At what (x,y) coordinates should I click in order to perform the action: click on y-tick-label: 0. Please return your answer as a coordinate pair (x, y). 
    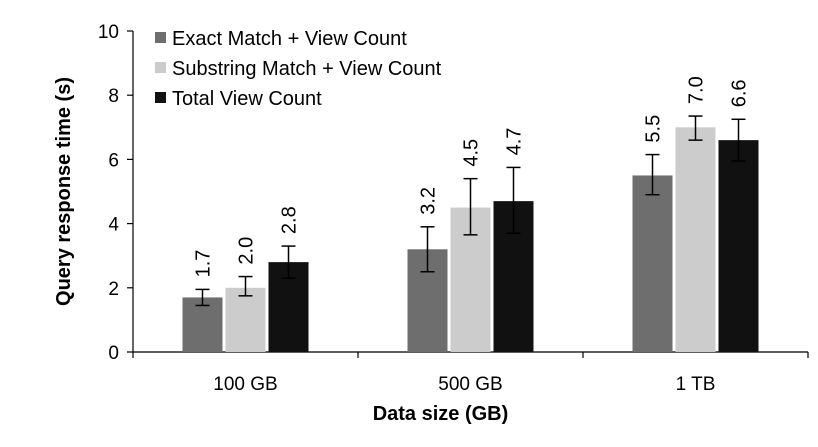
    Looking at the image, I should click on (113, 353).